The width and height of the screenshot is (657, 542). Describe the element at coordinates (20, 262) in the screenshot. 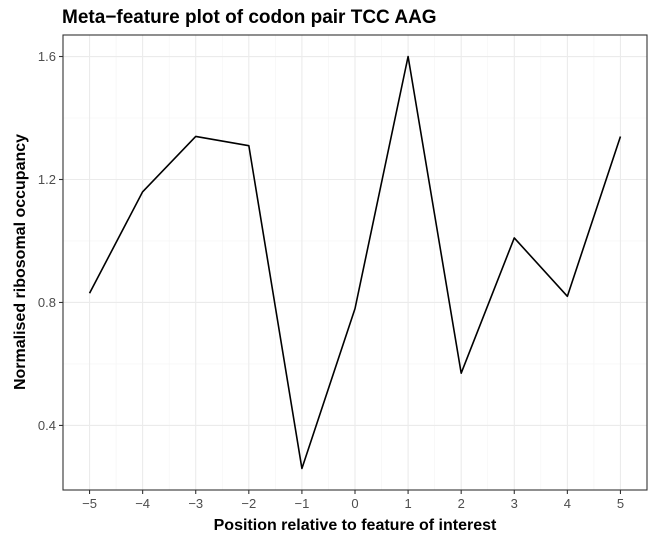

I see `y-axis-title: Normalised ribosomal occupancy` at that location.